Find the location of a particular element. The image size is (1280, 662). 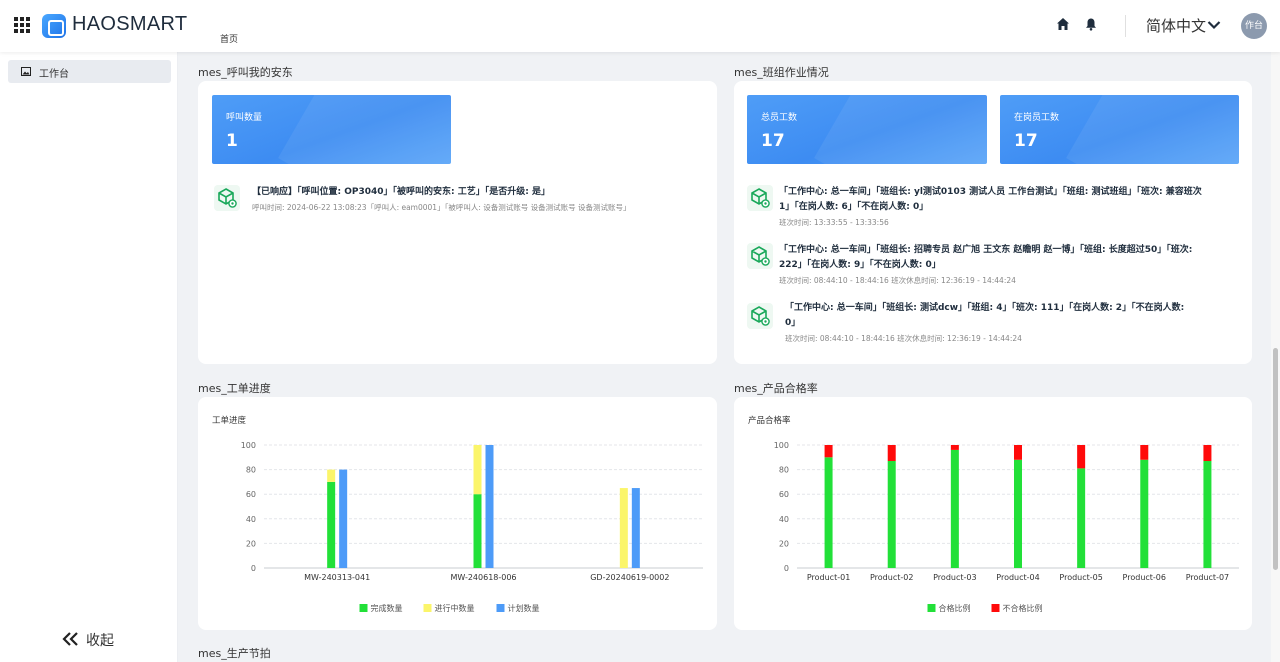

section-title-takt: mes_生产节拍 is located at coordinates (234, 653).